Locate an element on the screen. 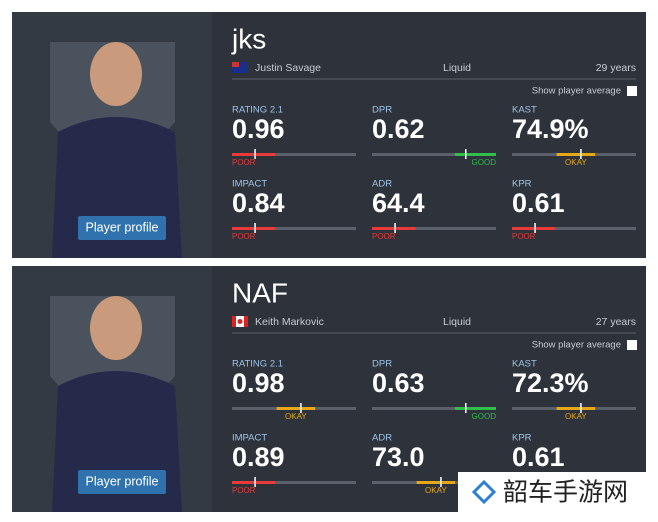 Image resolution: width=658 pixels, height=522 pixels. stat-value: 73.0 is located at coordinates (398, 457).